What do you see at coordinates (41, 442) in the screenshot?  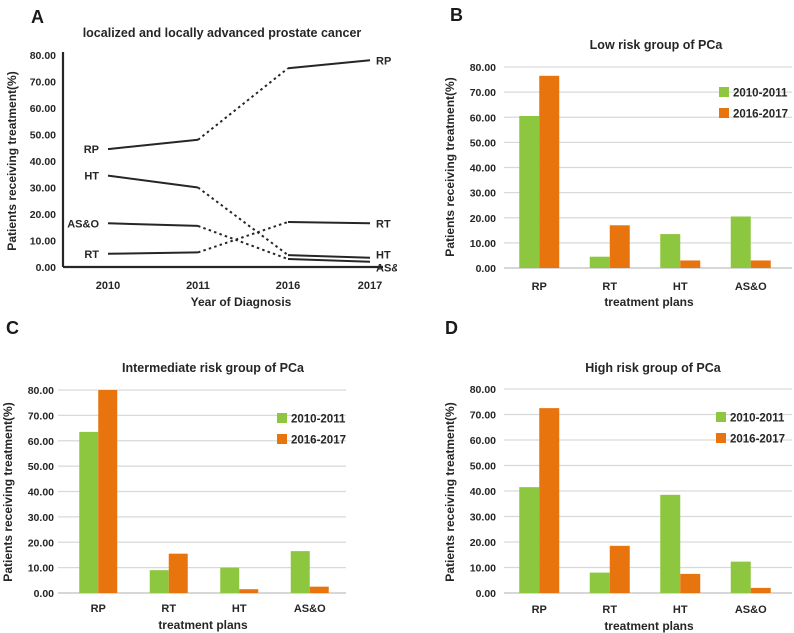 I see `y-tick-label: 60.00` at bounding box center [41, 442].